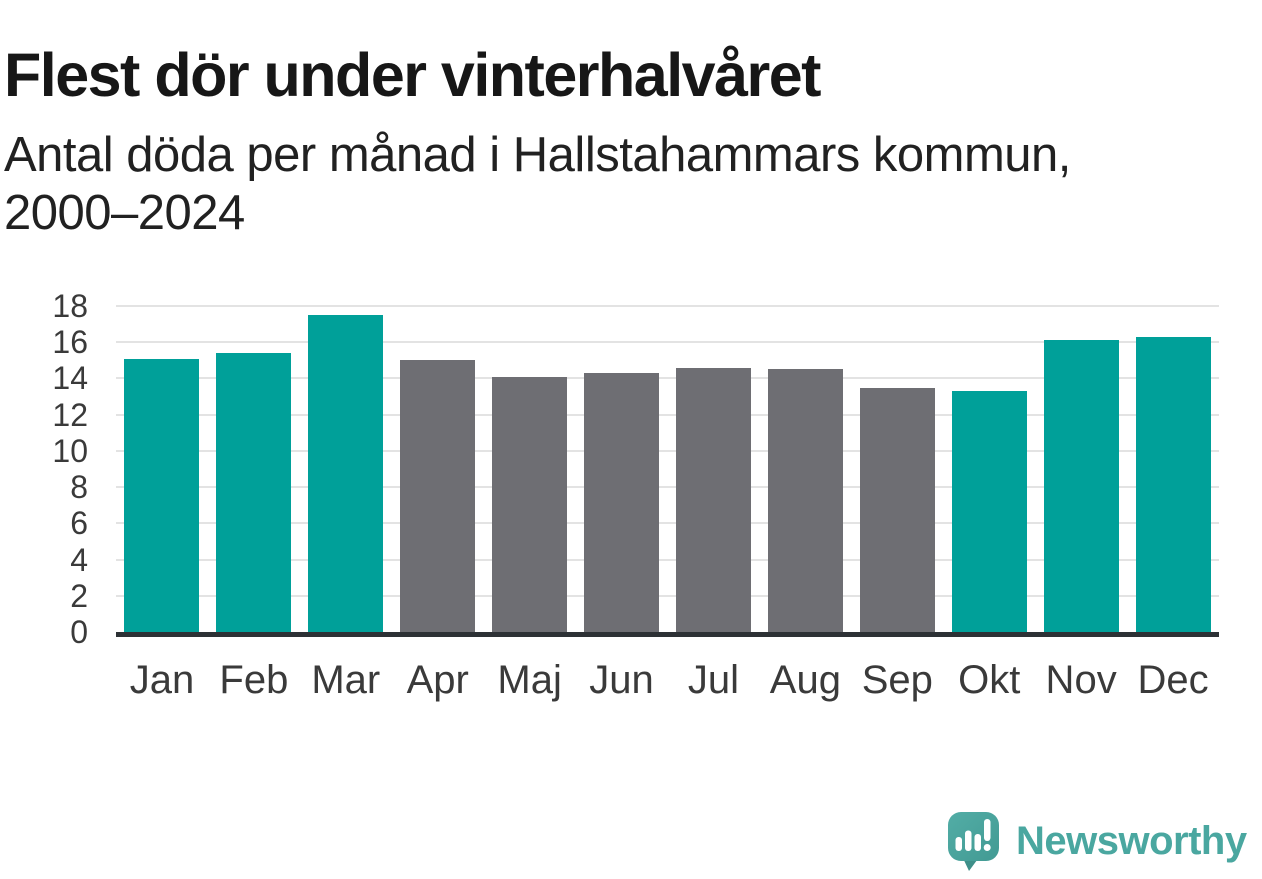 Image resolution: width=1262 pixels, height=879 pixels. I want to click on x-tick-label: Aug, so click(805, 680).